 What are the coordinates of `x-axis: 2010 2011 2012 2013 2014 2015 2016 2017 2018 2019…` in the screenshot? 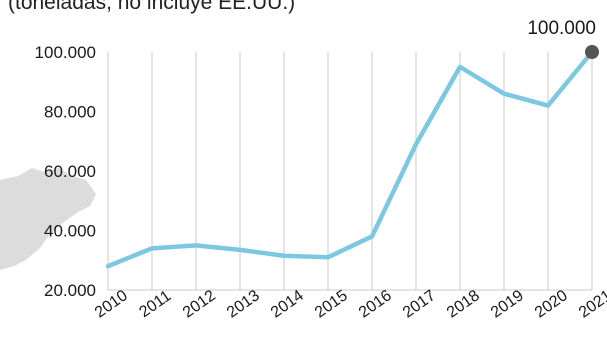 It's located at (349, 304).